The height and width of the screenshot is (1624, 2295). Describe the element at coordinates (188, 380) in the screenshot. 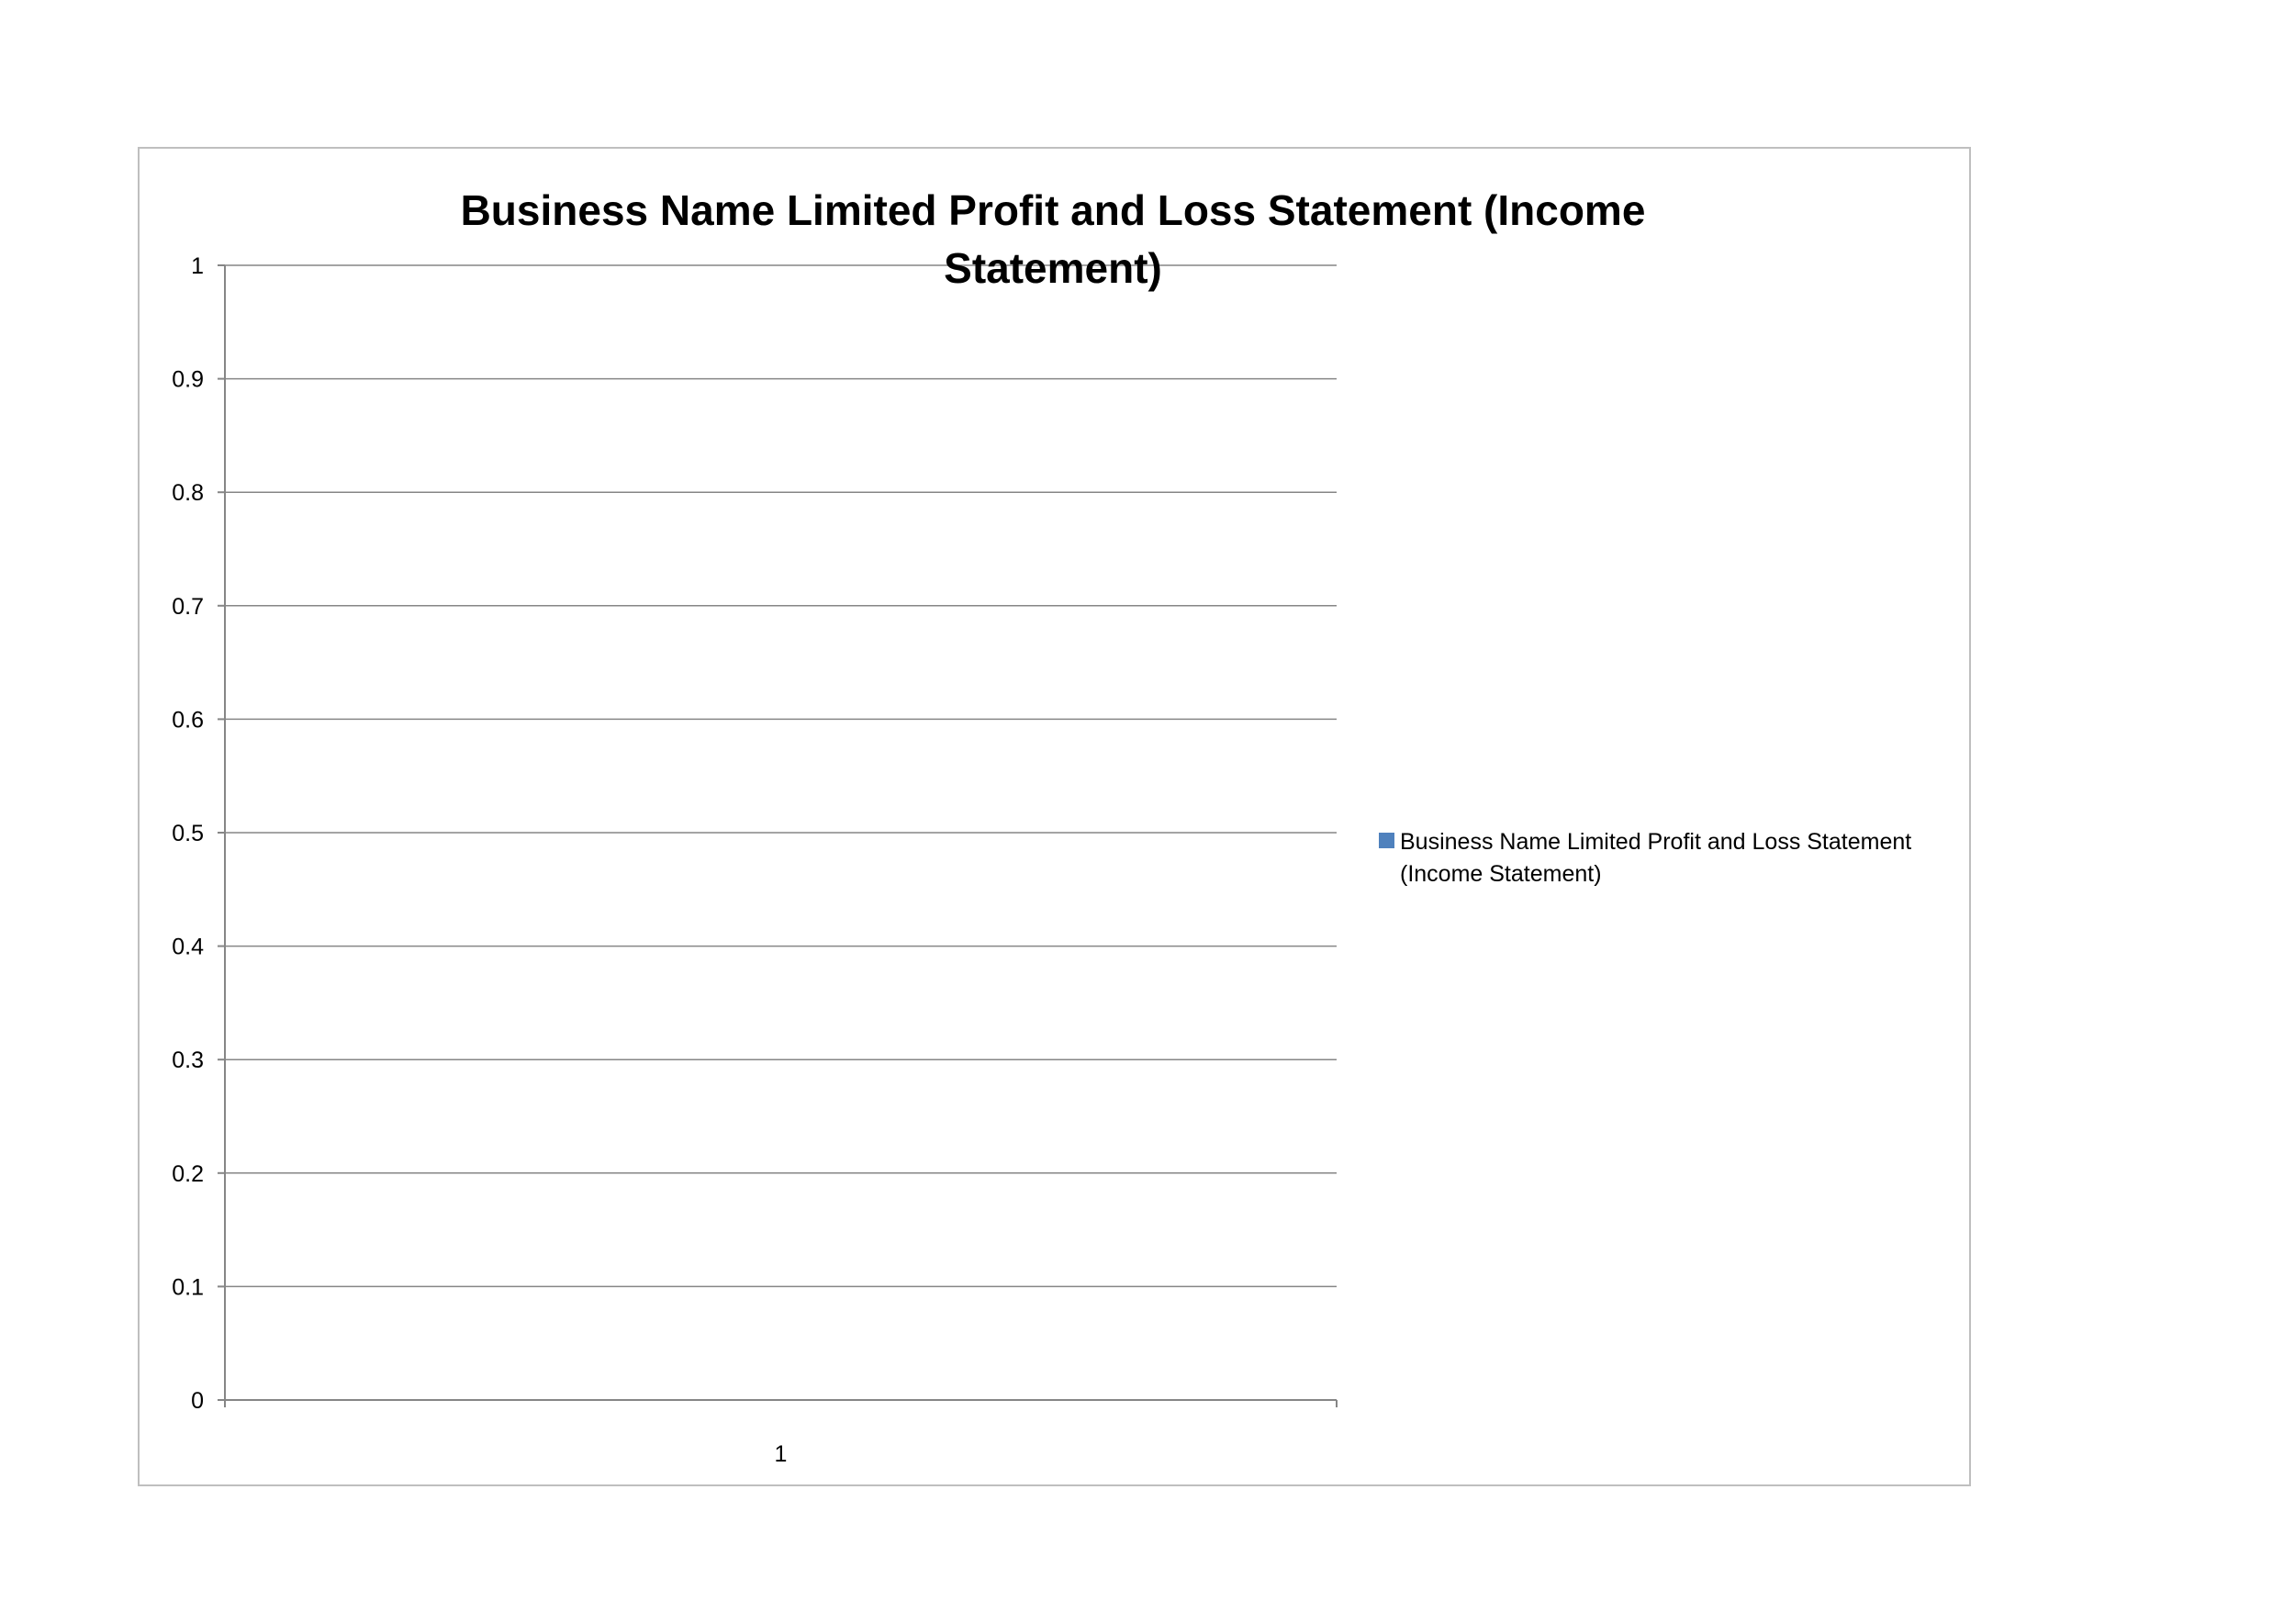

I see `y-tick-label: 0.9` at that location.